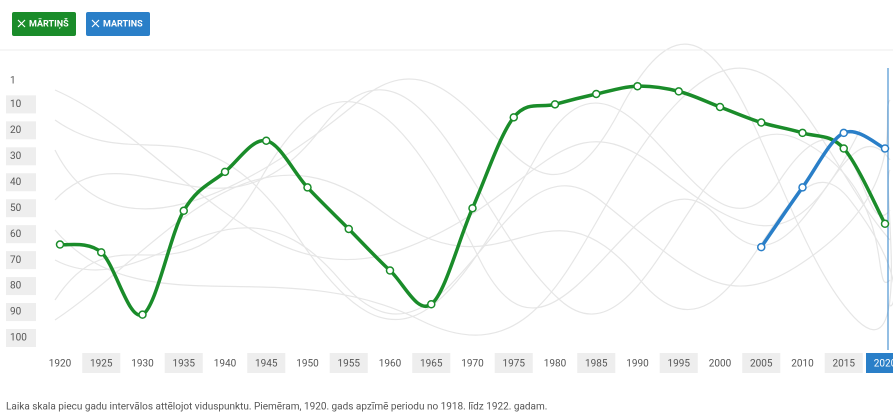  Describe the element at coordinates (13, 81) in the screenshot. I see `y-tick-label: 1` at that location.